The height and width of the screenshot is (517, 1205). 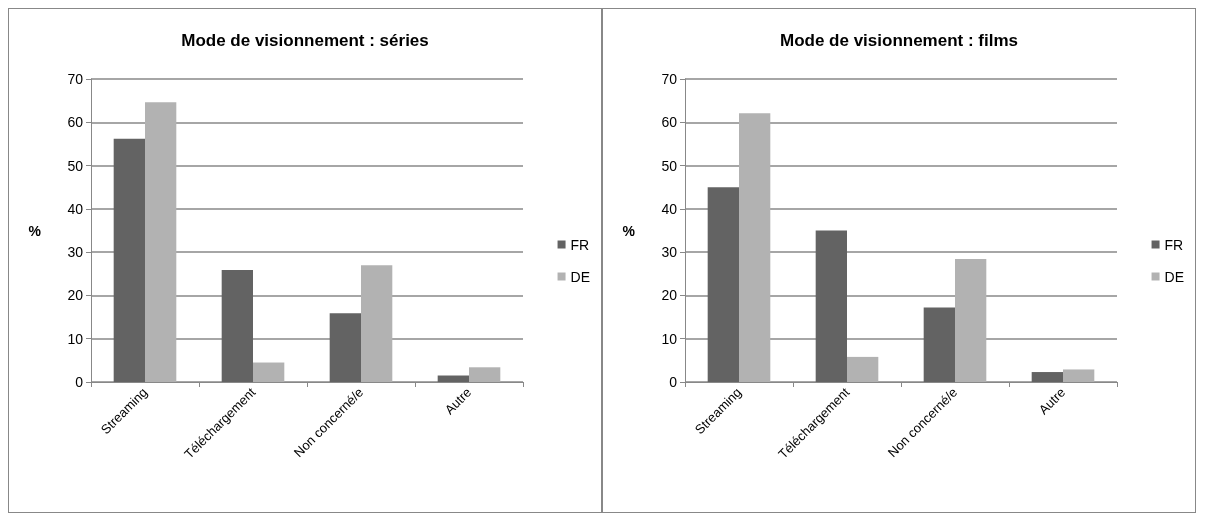 What do you see at coordinates (305, 40) in the screenshot?
I see `chart-title: Mode de visionnement : séries` at bounding box center [305, 40].